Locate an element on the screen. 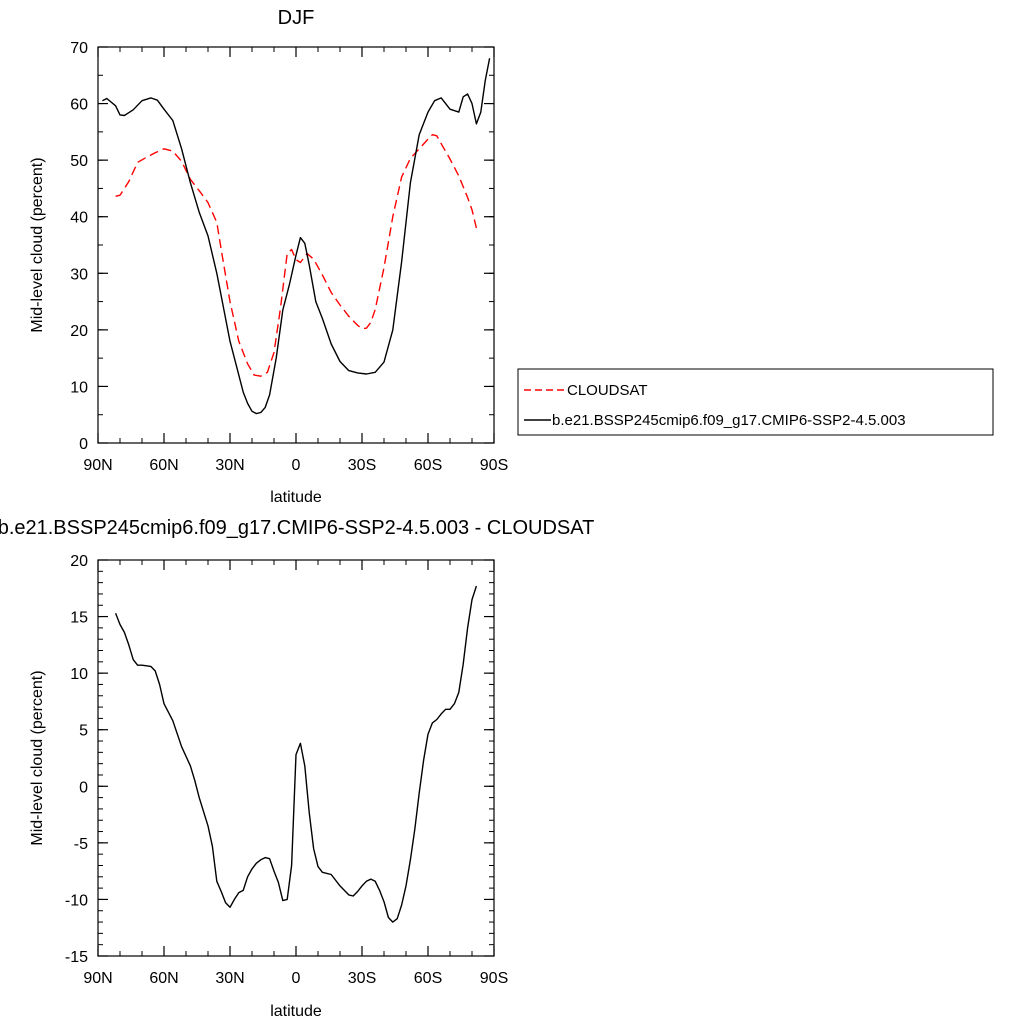 This screenshot has height=1024, width=1024. legend-box is located at coordinates (755, 402).